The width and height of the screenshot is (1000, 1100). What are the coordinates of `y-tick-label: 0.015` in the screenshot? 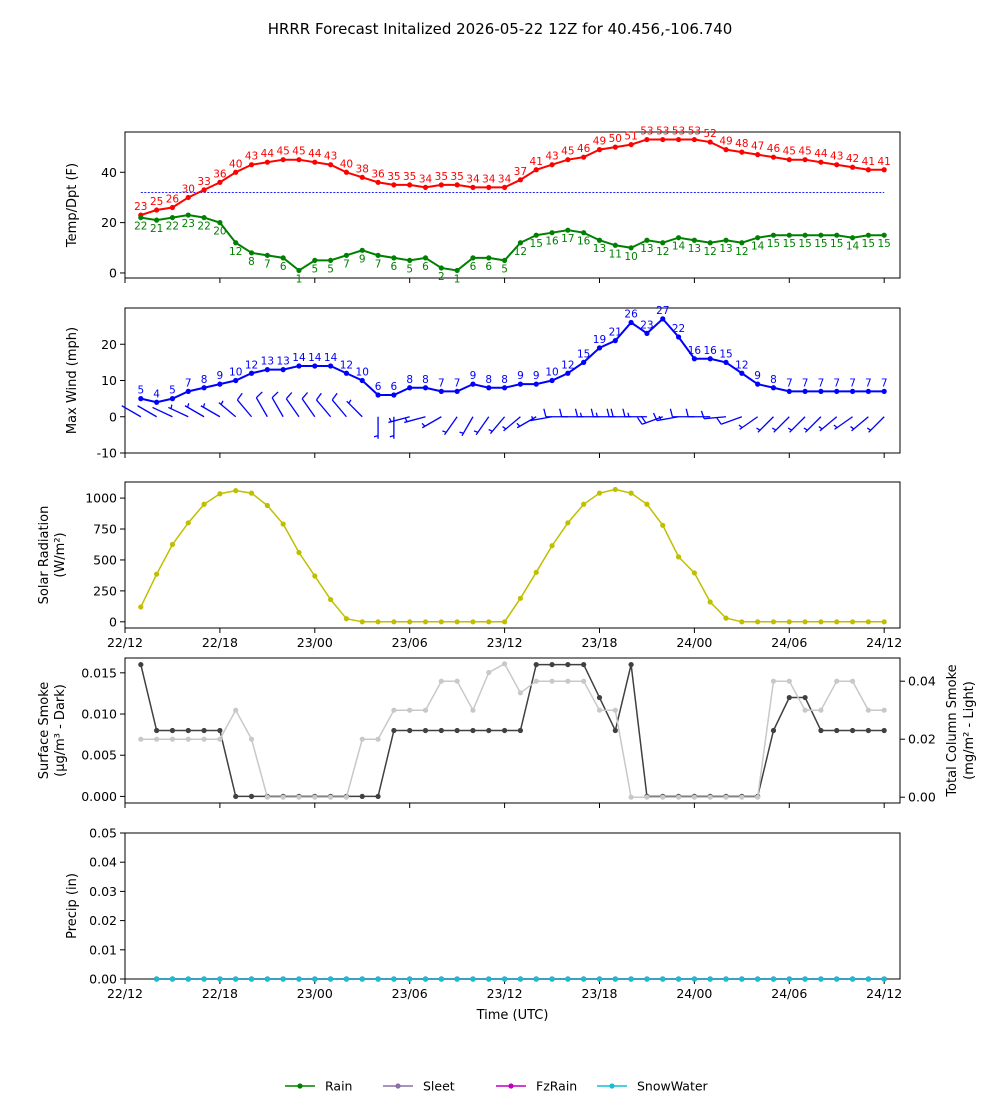 It's located at (99, 672).